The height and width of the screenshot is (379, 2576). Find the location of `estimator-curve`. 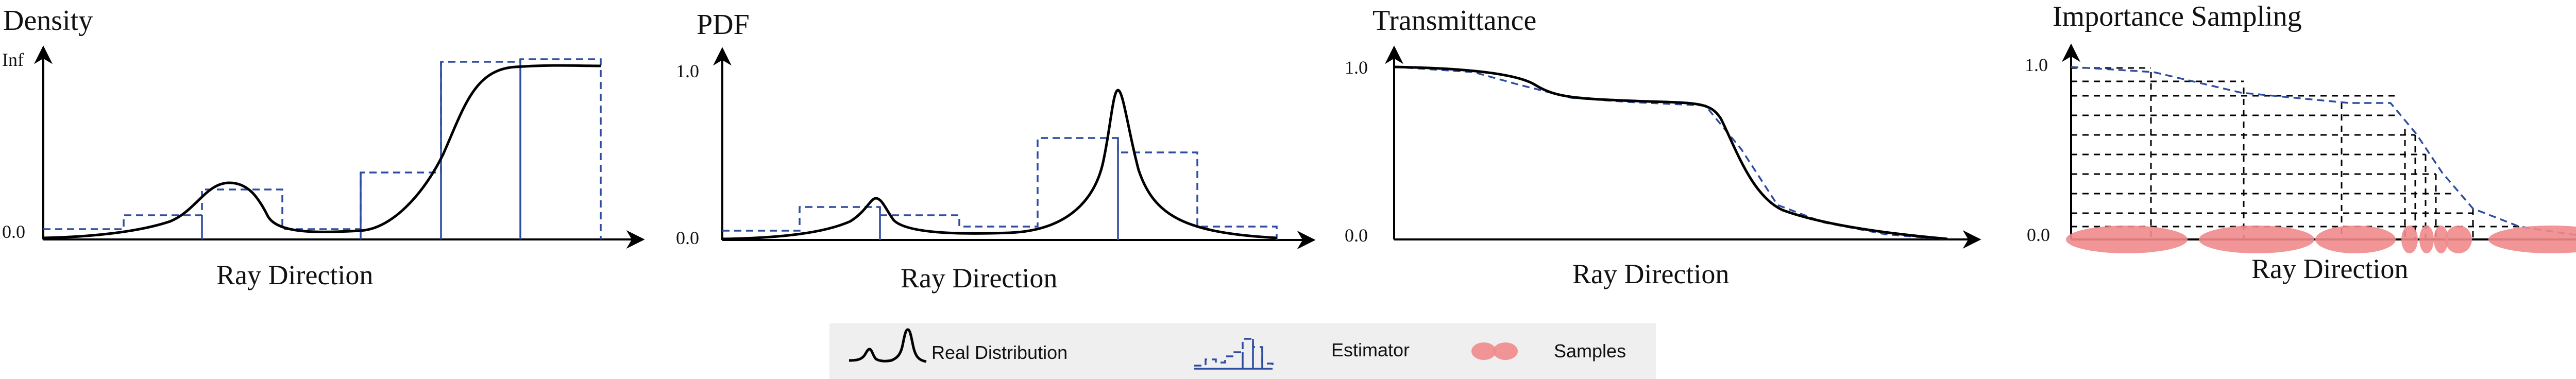

estimator-curve is located at coordinates (1671, 153).